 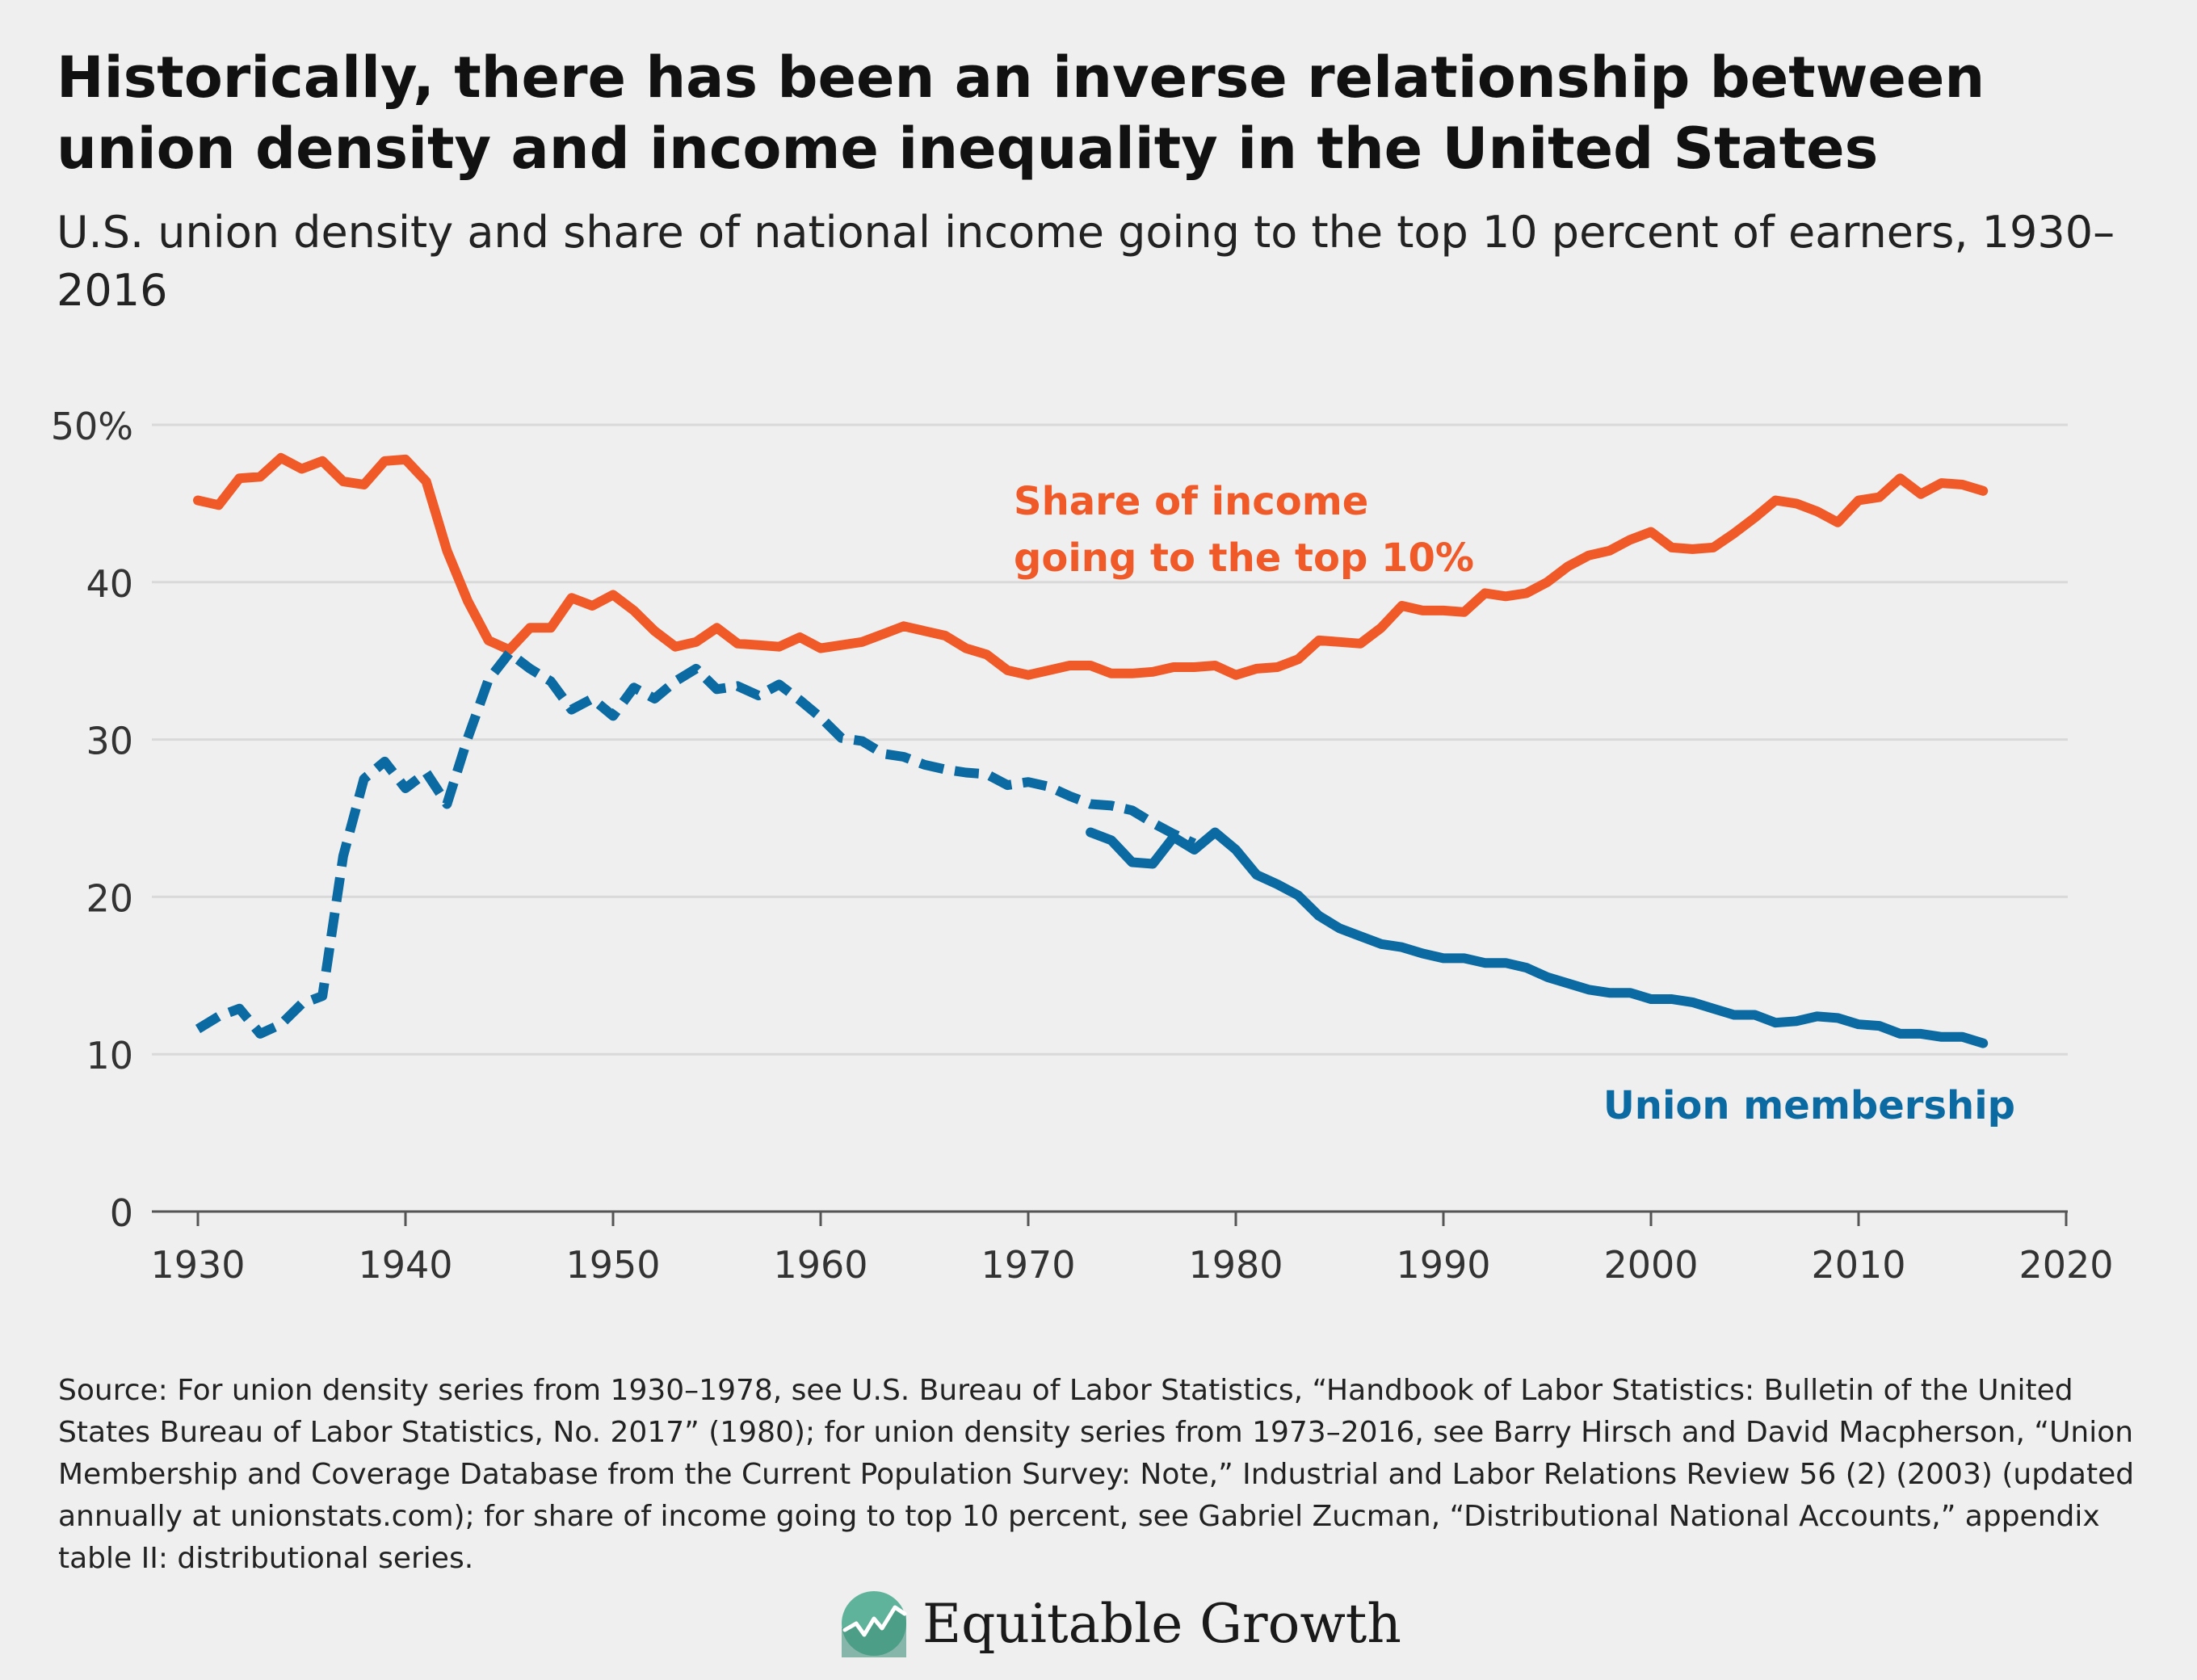 I want to click on union-series-label: Union membership, so click(x=1809, y=1105).